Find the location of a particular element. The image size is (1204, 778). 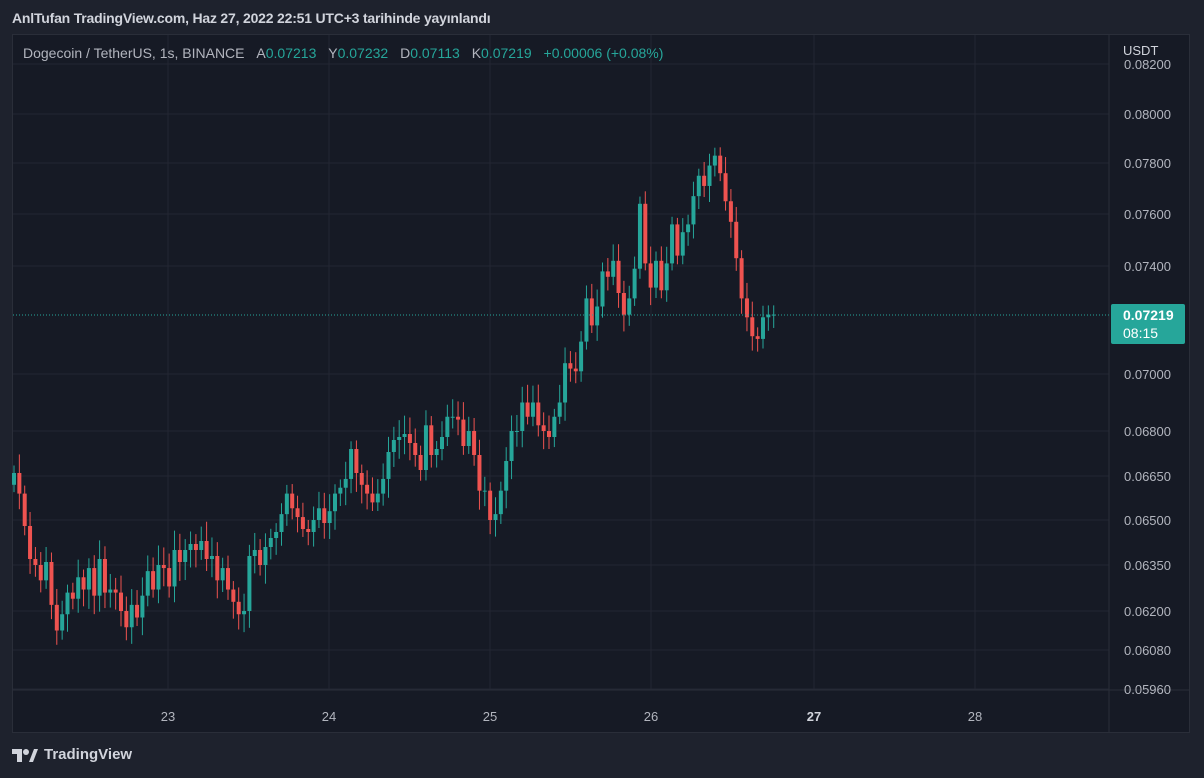

y-tick-label: 0.08200 is located at coordinates (1147, 64).